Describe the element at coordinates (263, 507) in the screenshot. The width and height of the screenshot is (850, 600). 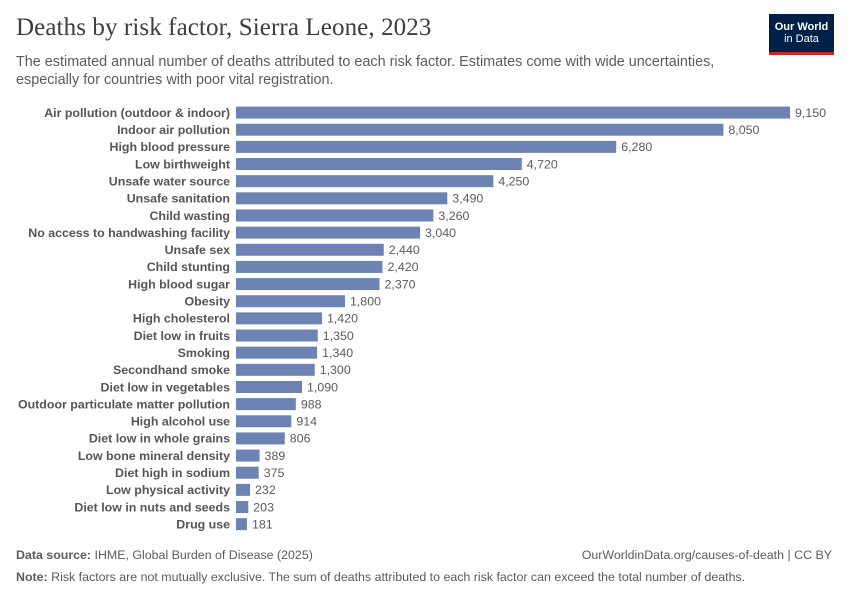
I see `value-label: 203` at that location.